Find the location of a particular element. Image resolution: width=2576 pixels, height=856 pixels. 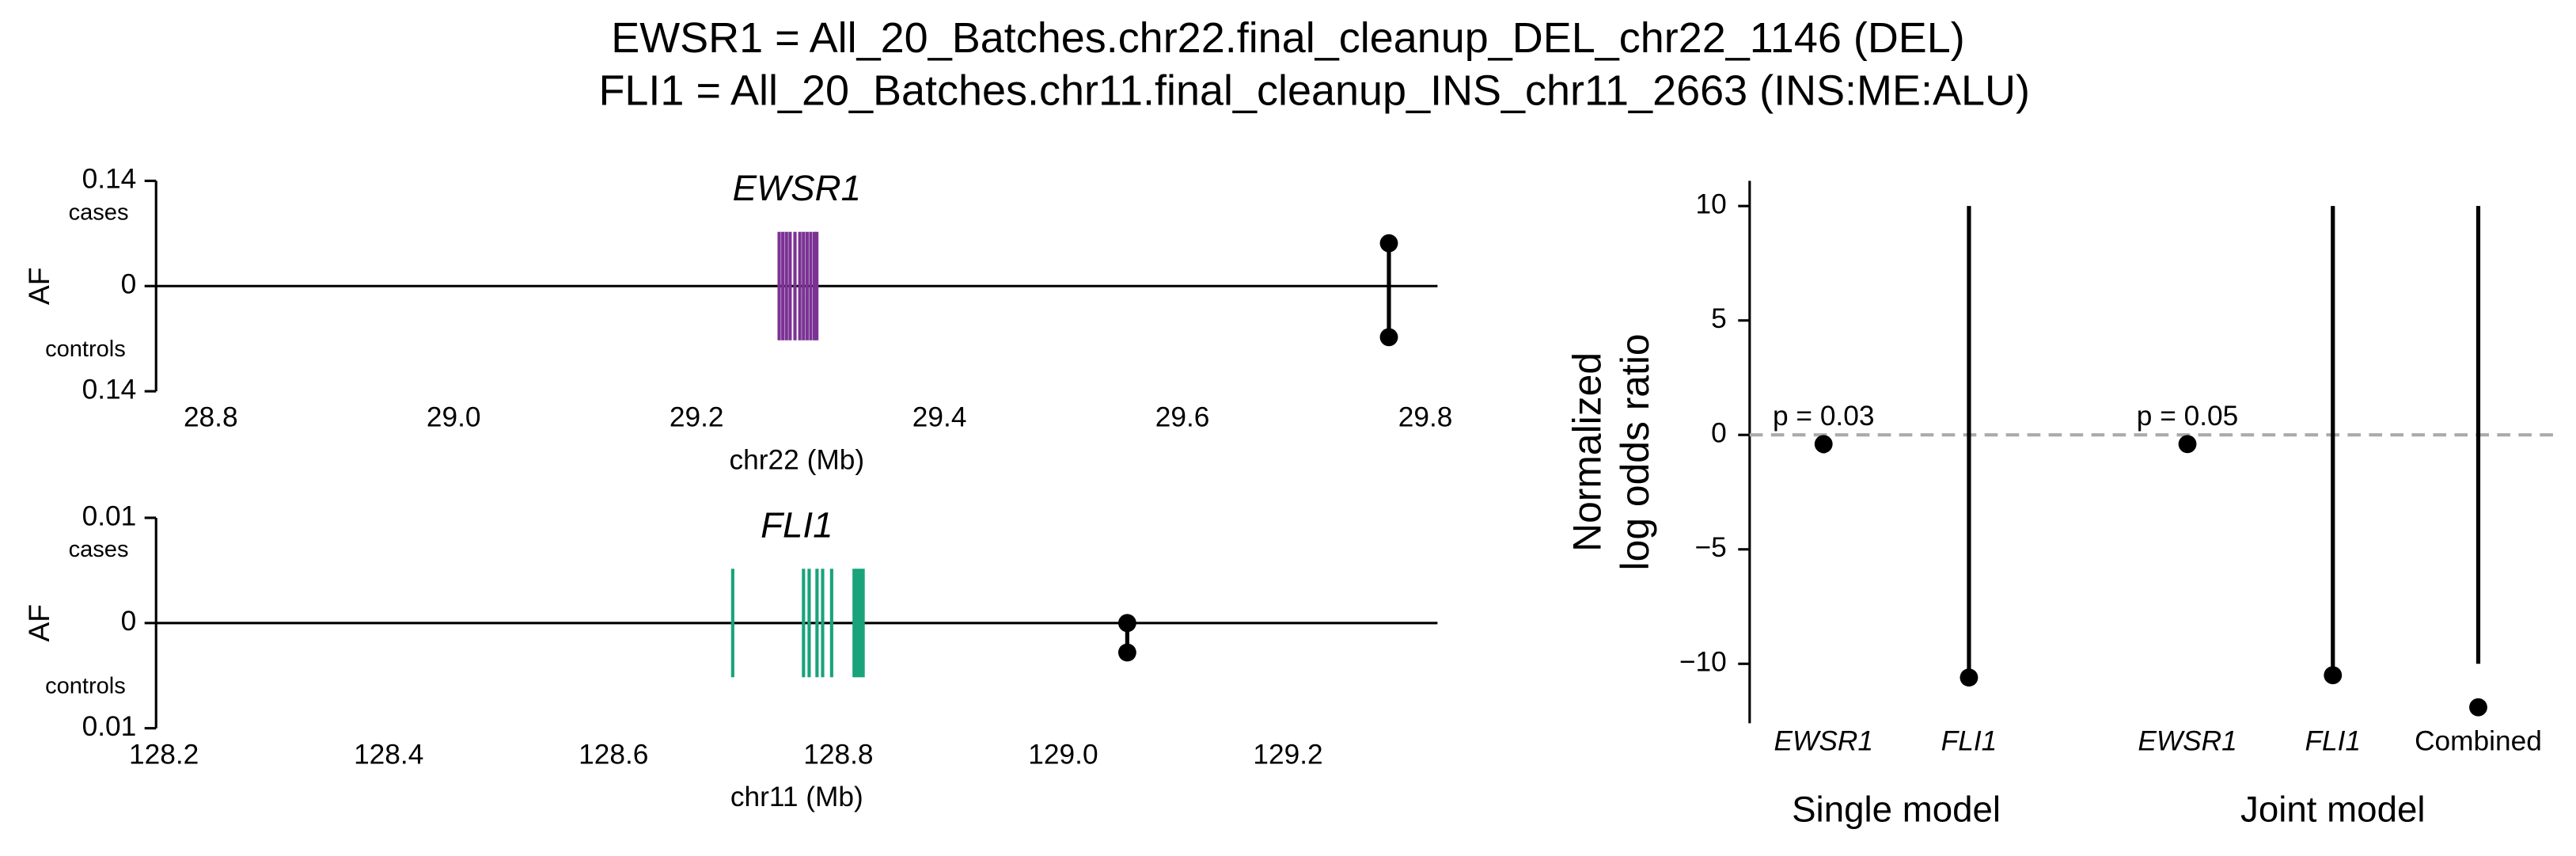

x-tick-label: 29.8 is located at coordinates (1425, 417).